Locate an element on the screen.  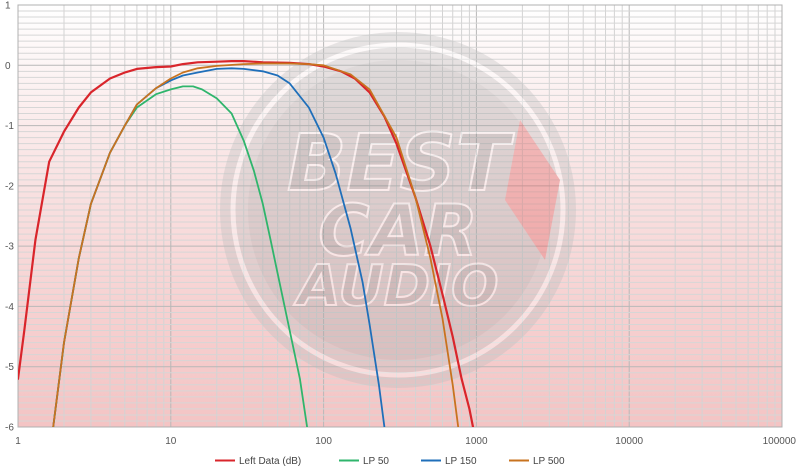
y-tick-label: 0 is located at coordinates (8, 66).